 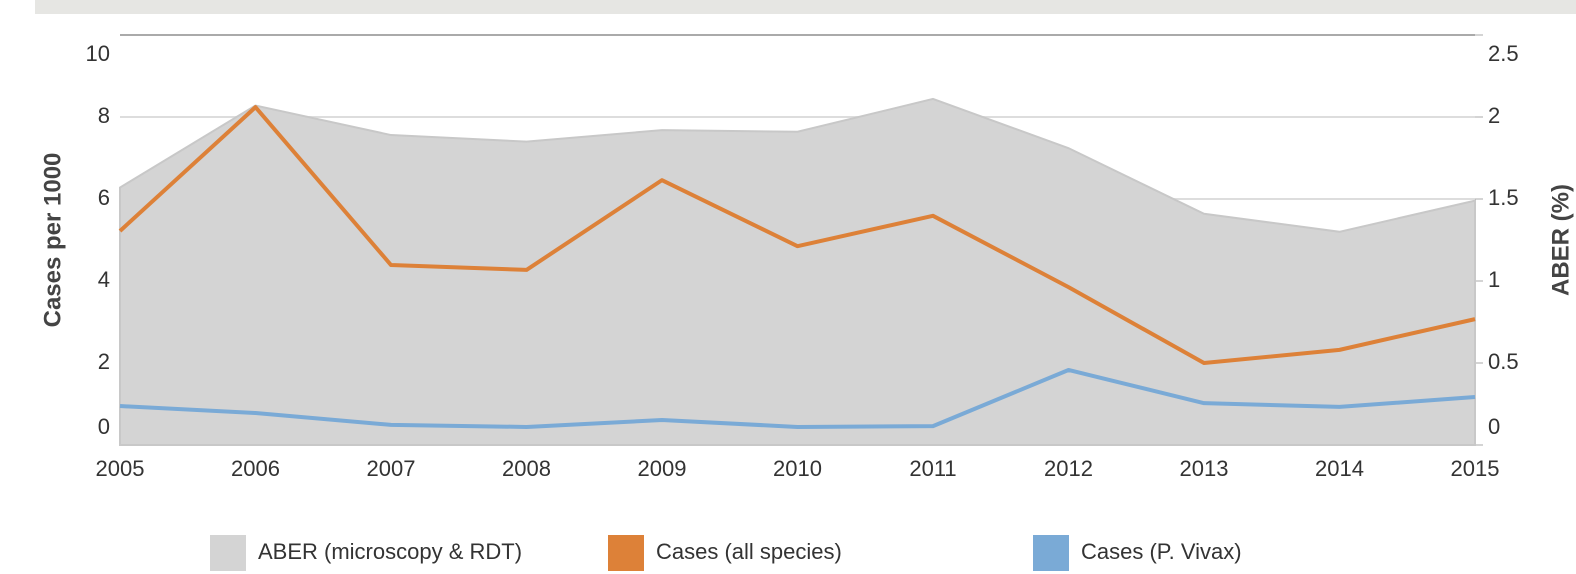 I want to click on y2-tick-label: 0.5, so click(x=1503, y=361).